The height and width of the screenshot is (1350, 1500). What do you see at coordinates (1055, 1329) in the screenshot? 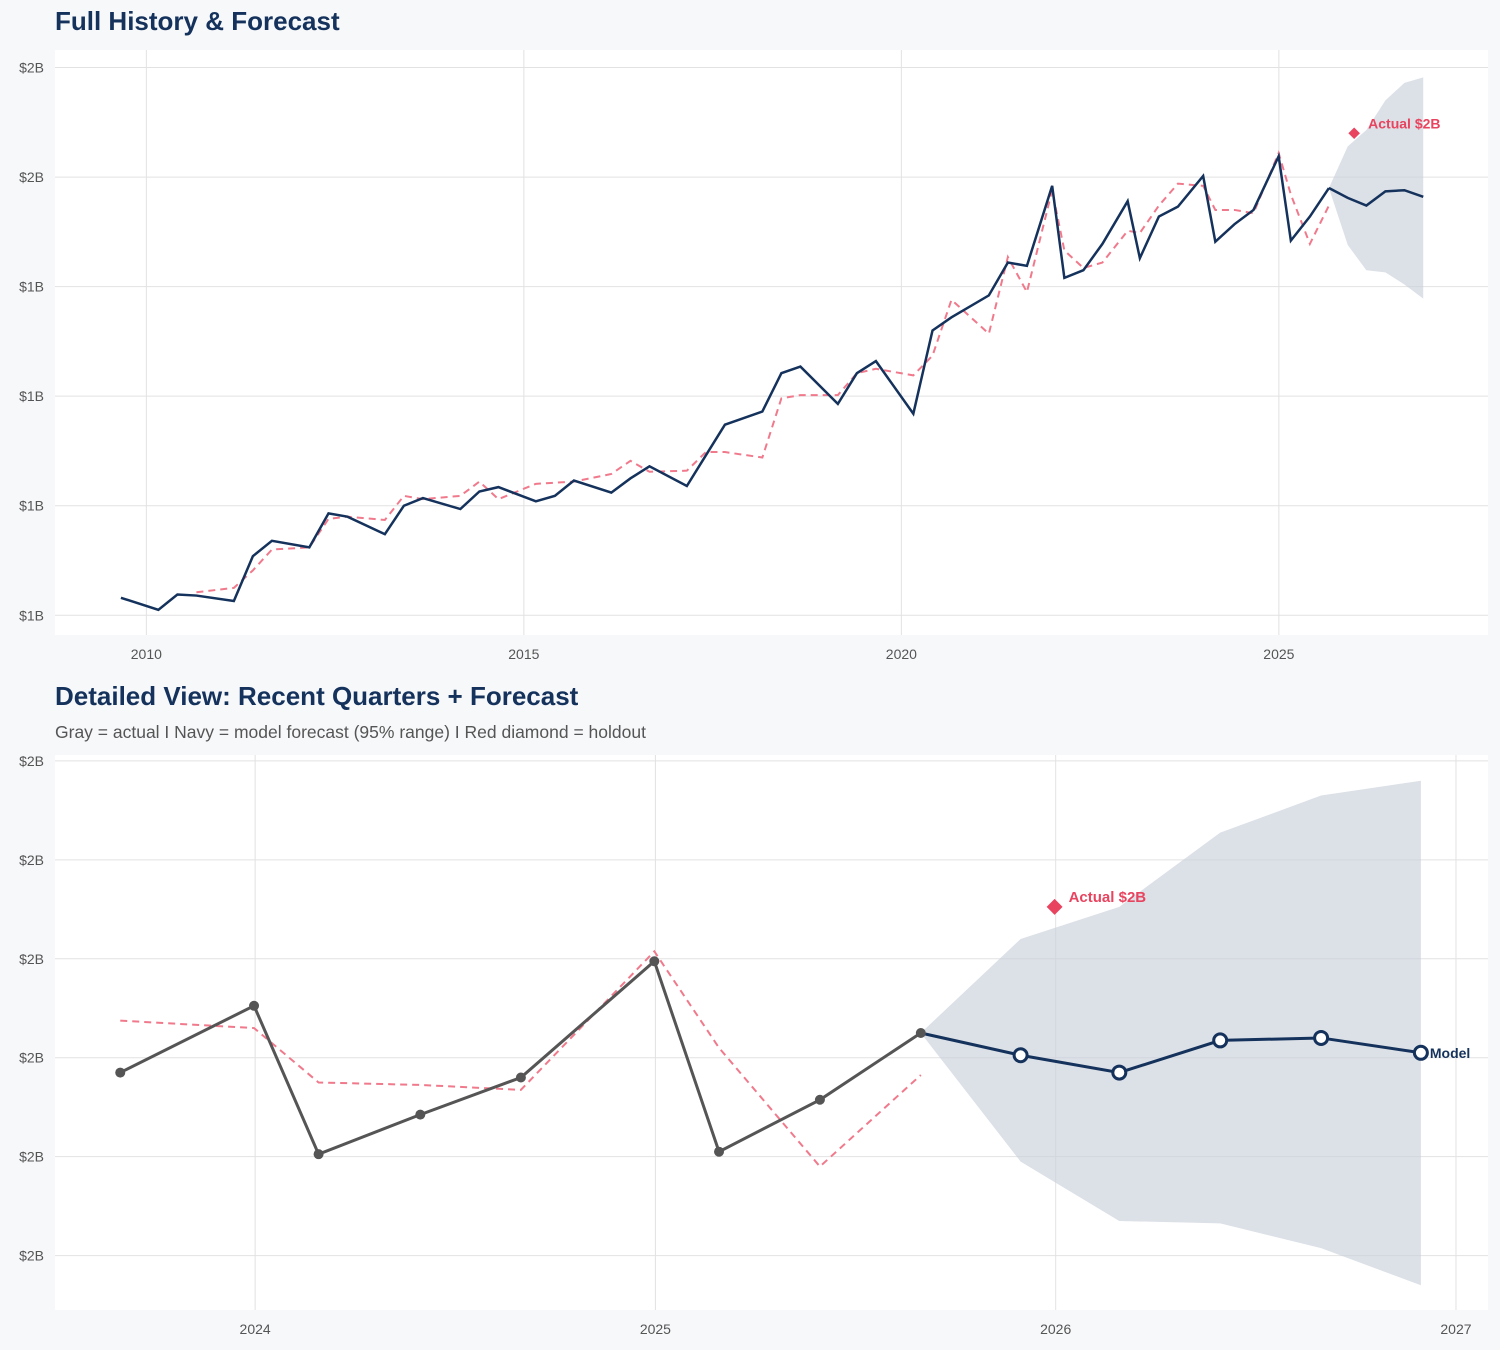
I see `x-tick-label: 2026` at bounding box center [1055, 1329].